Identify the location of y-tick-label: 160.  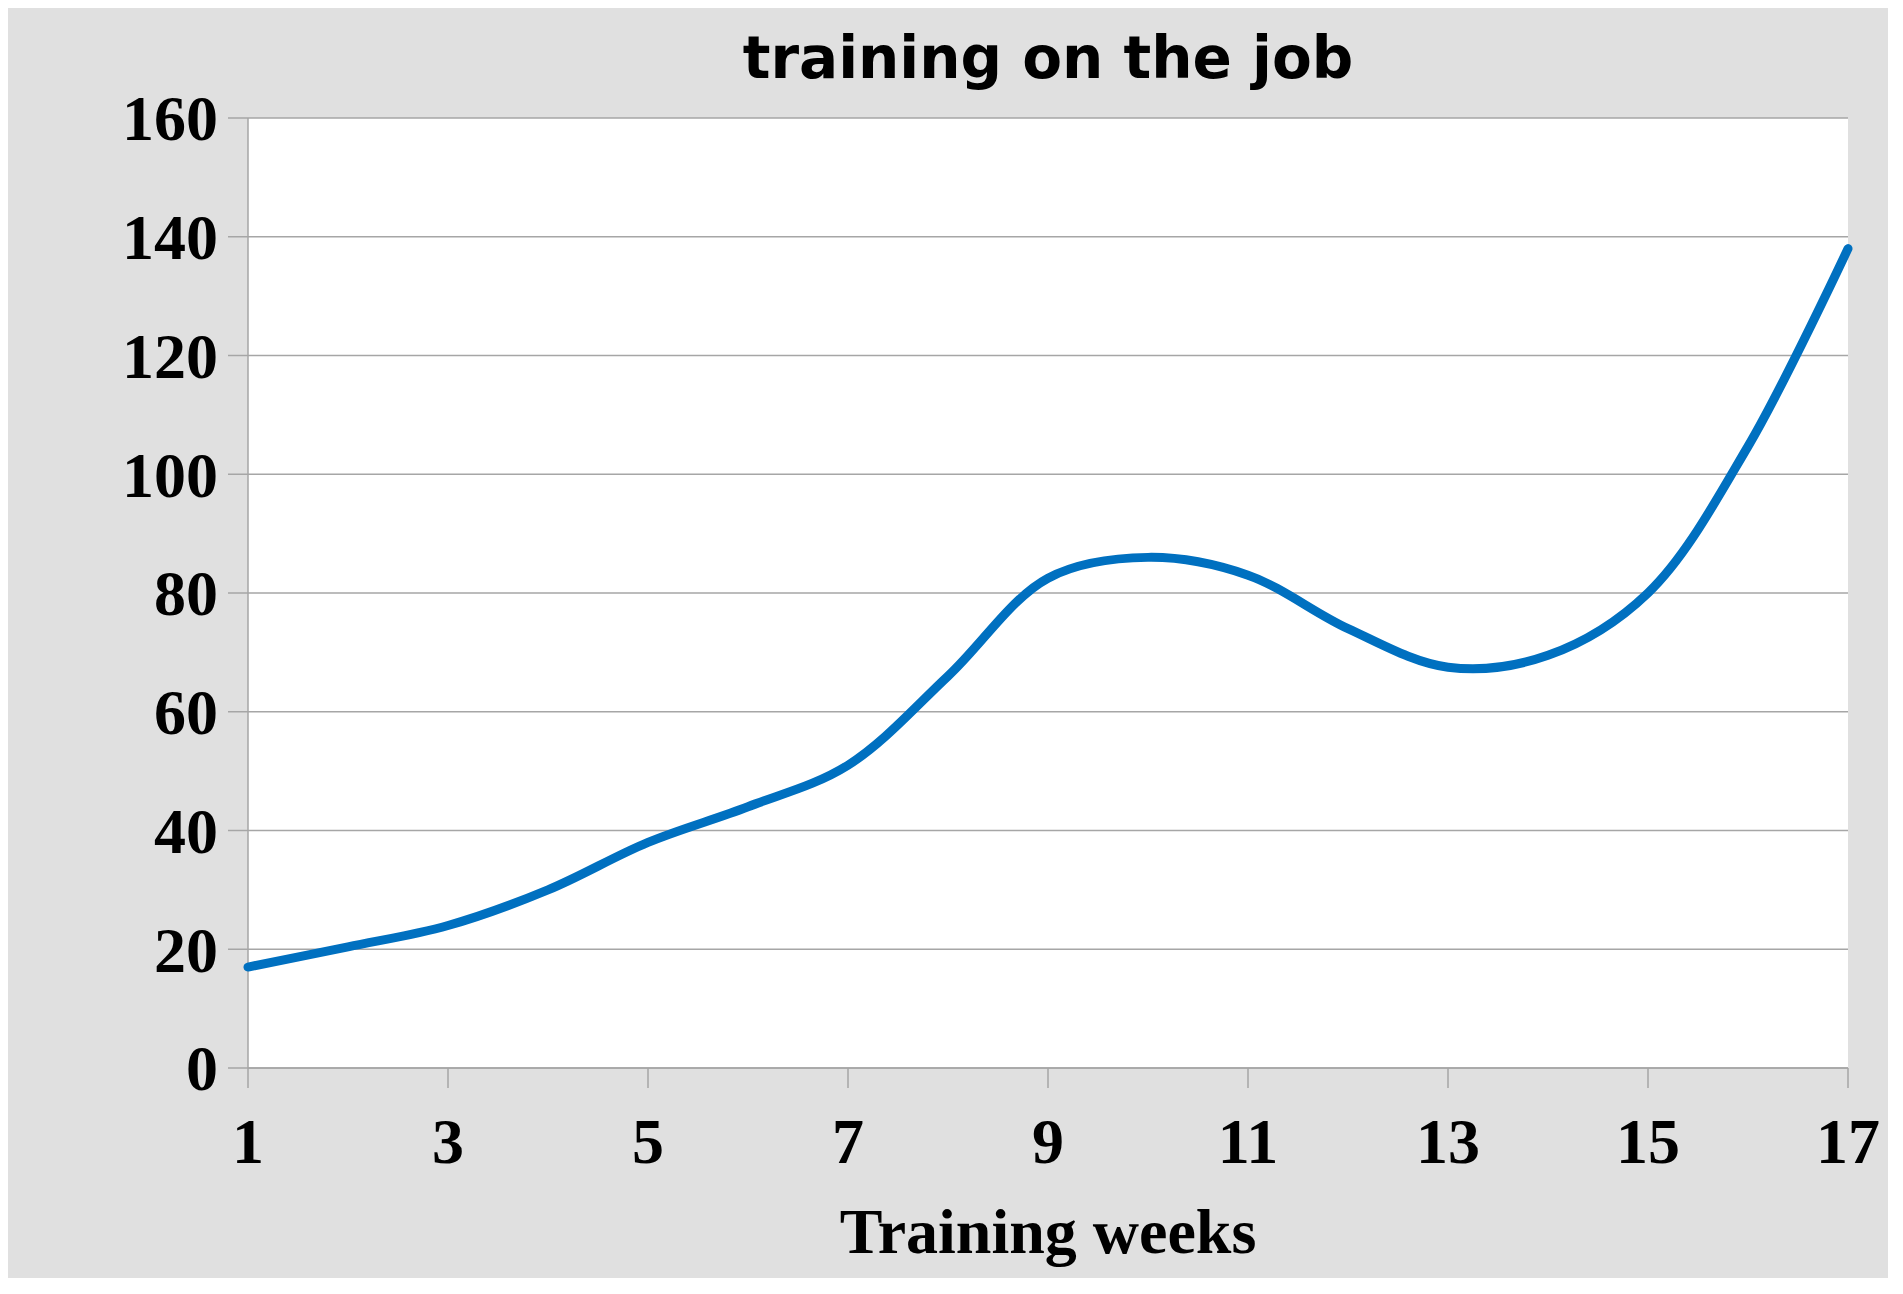
(170, 119).